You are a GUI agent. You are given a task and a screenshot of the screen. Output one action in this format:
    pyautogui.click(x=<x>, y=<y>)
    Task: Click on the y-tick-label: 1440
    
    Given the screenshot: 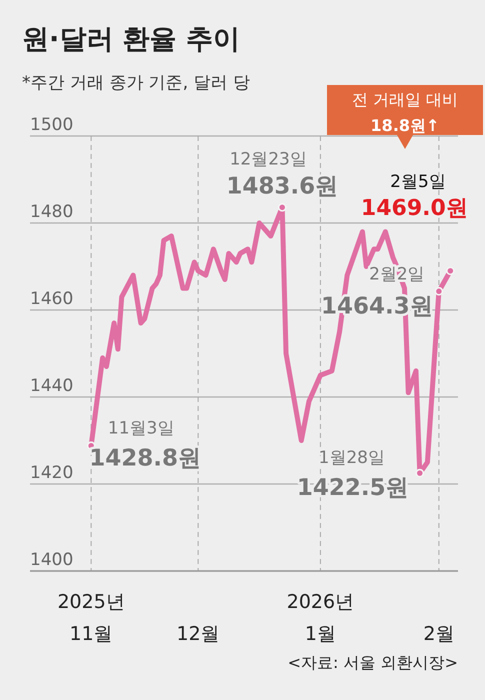 What is the action you would take?
    pyautogui.click(x=52, y=386)
    